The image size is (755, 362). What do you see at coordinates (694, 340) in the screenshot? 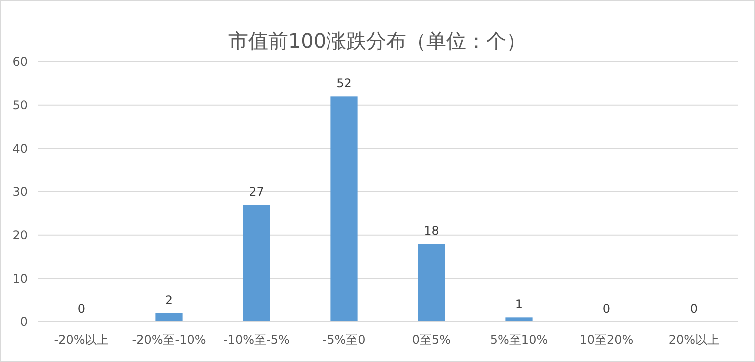
I see `x-tick-label: 20%以上` at bounding box center [694, 340].